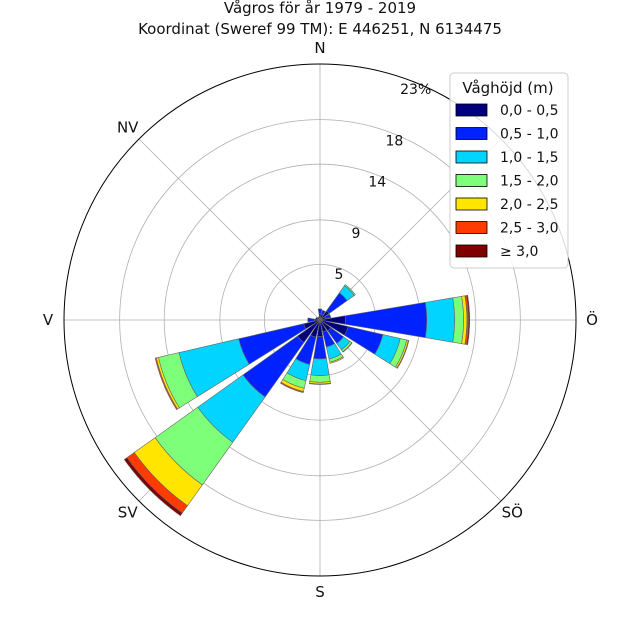 The width and height of the screenshot is (640, 640). Describe the element at coordinates (529, 135) in the screenshot. I see `legend-label: 0,5 - 1,0` at that location.